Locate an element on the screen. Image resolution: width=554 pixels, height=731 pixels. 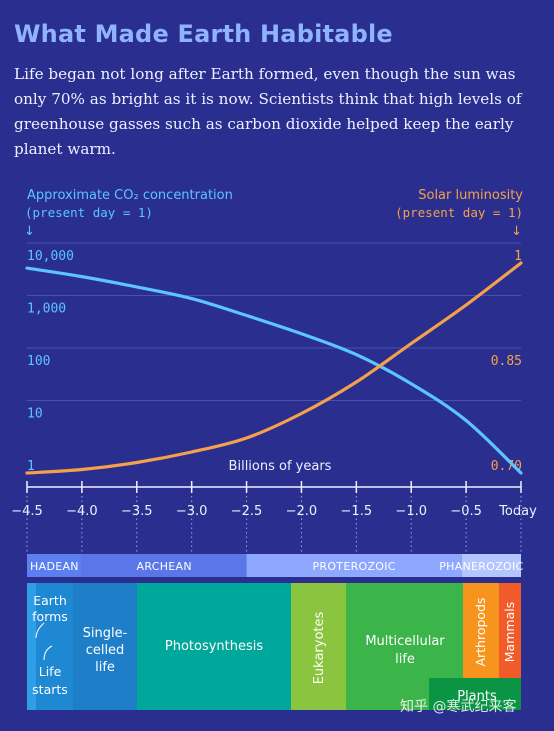
mammals-block is located at coordinates (510, 630).